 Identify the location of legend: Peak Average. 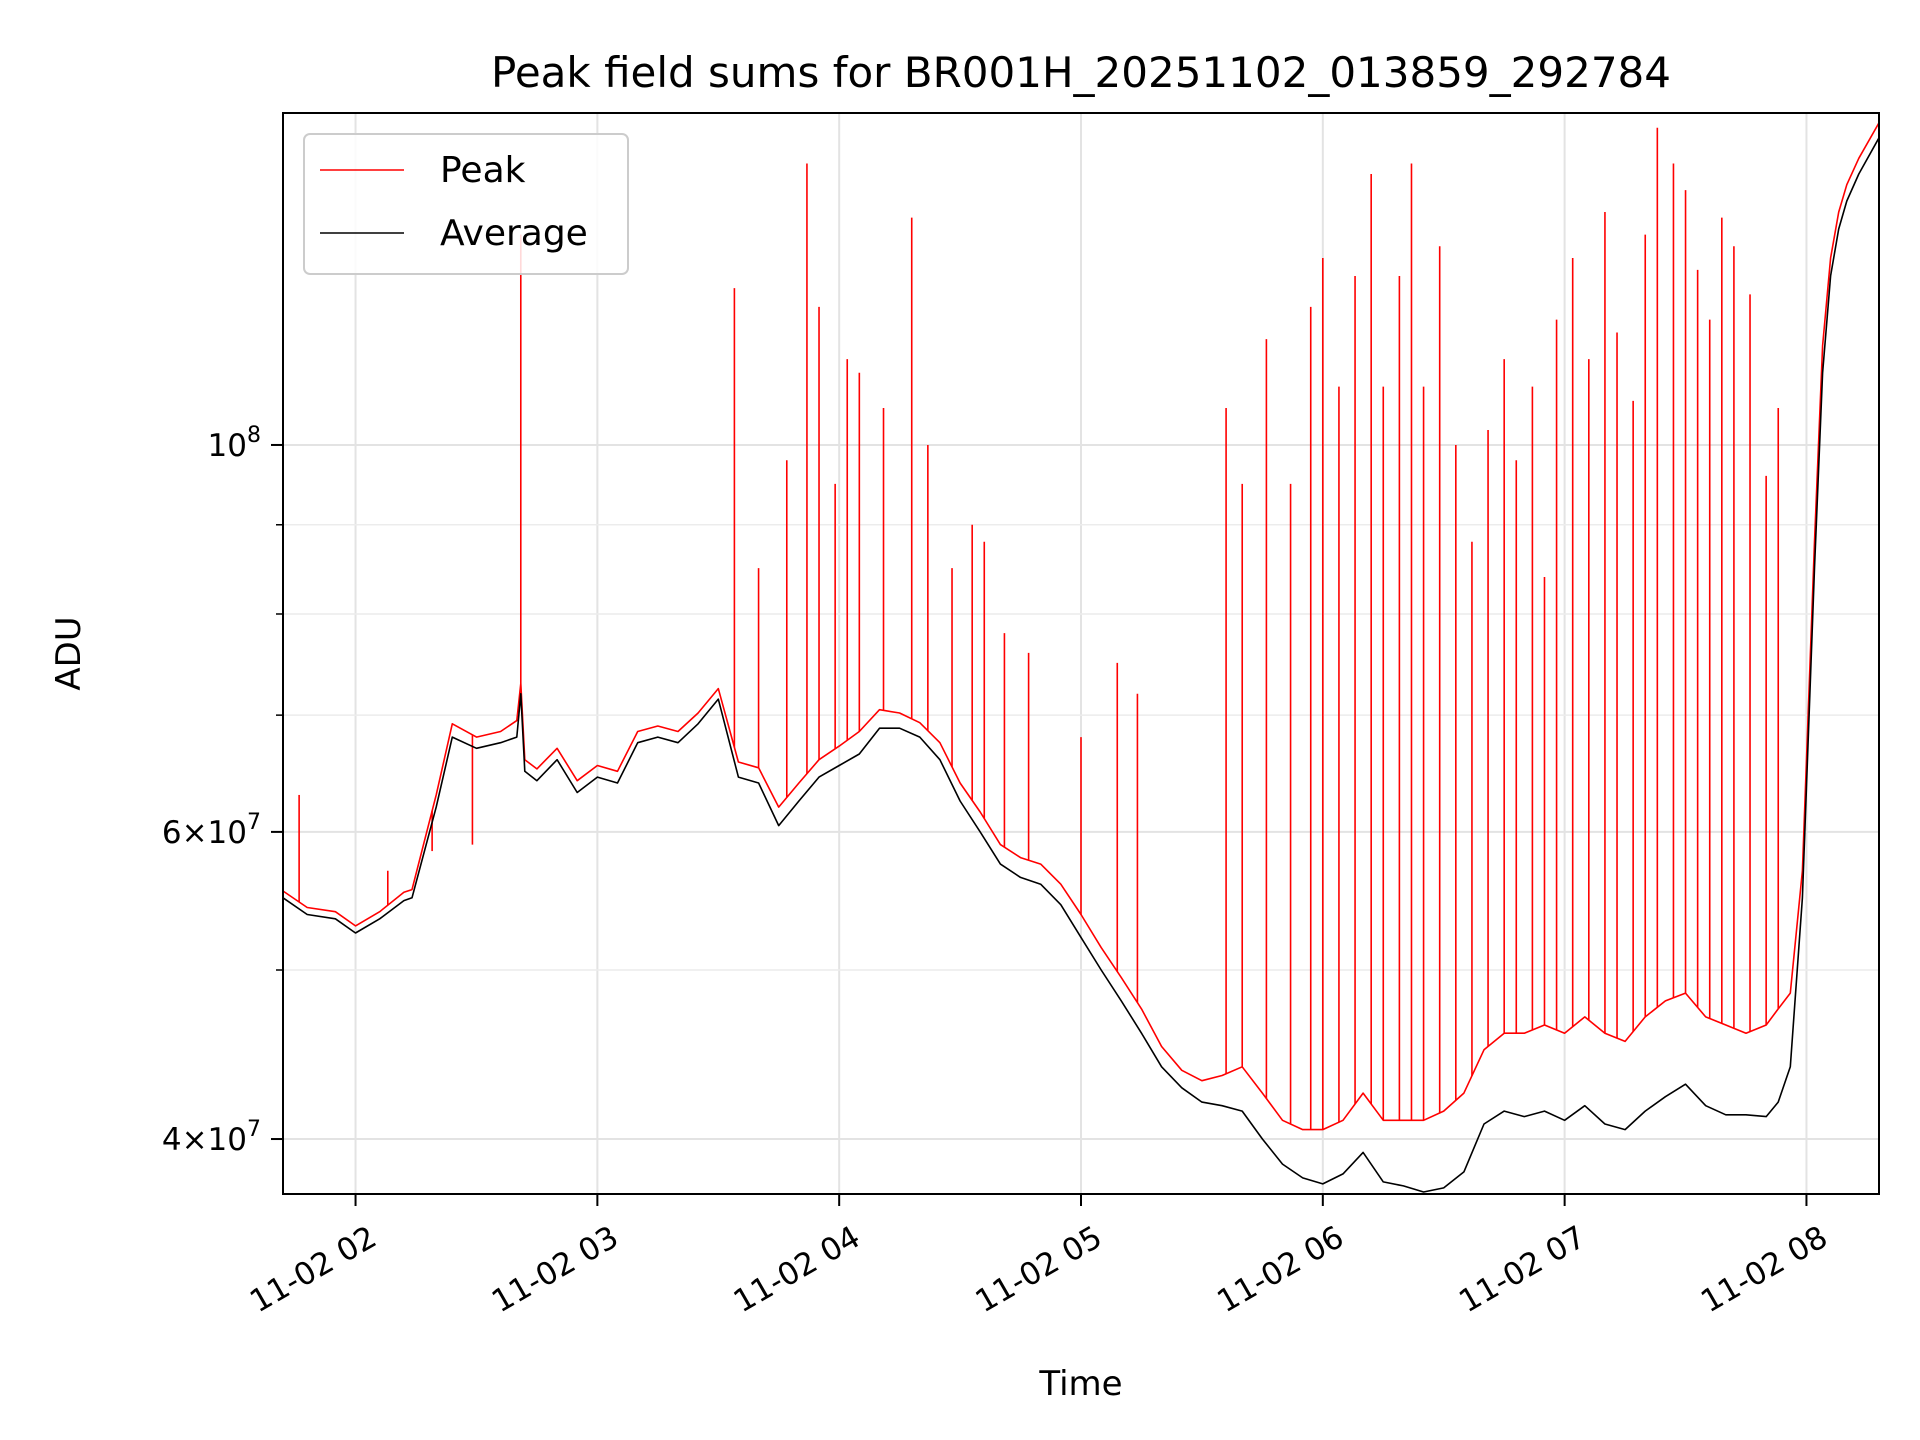
(466, 204).